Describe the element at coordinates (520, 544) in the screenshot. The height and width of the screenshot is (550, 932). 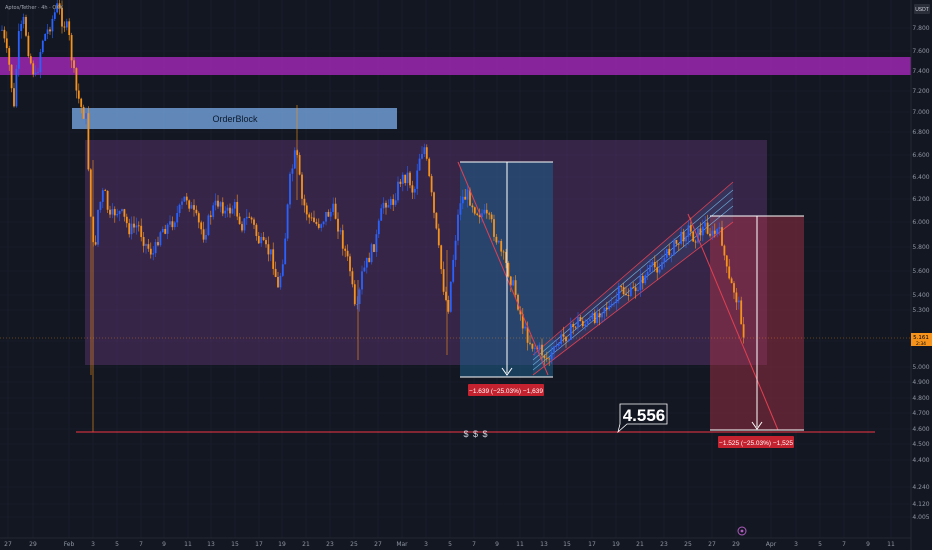
I see `time-tick: 11` at that location.